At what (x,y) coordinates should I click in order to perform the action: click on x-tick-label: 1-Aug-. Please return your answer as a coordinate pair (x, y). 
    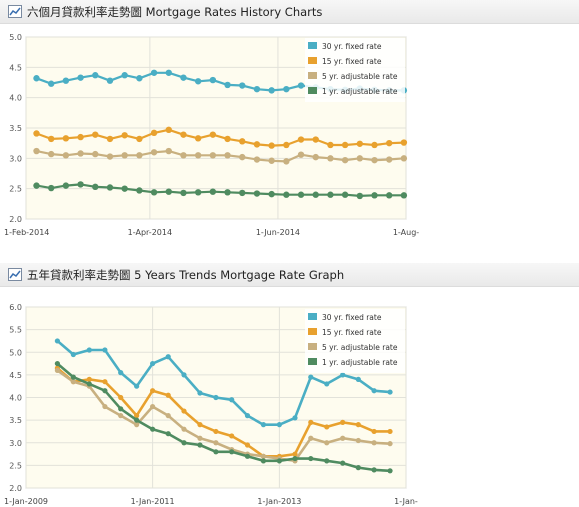
    Looking at the image, I should click on (406, 232).